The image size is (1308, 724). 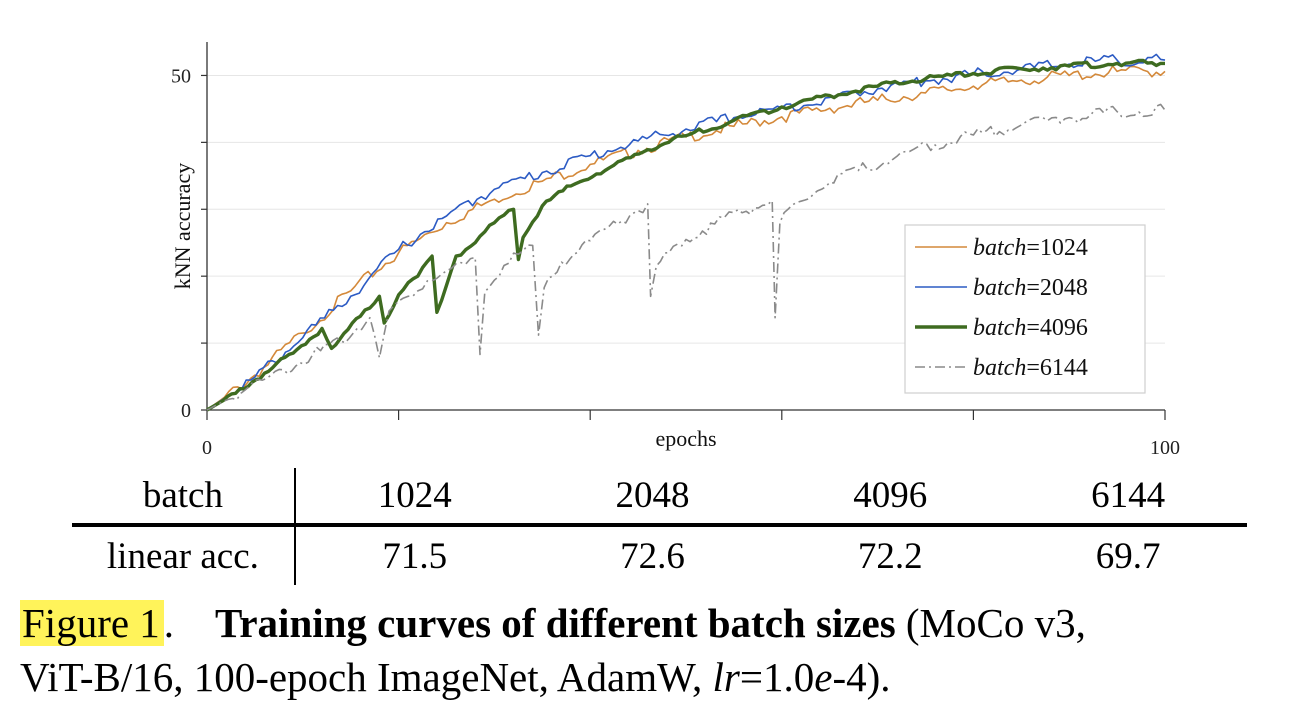 What do you see at coordinates (890, 556) in the screenshot?
I see `linear-acc-cell: 72.2` at bounding box center [890, 556].